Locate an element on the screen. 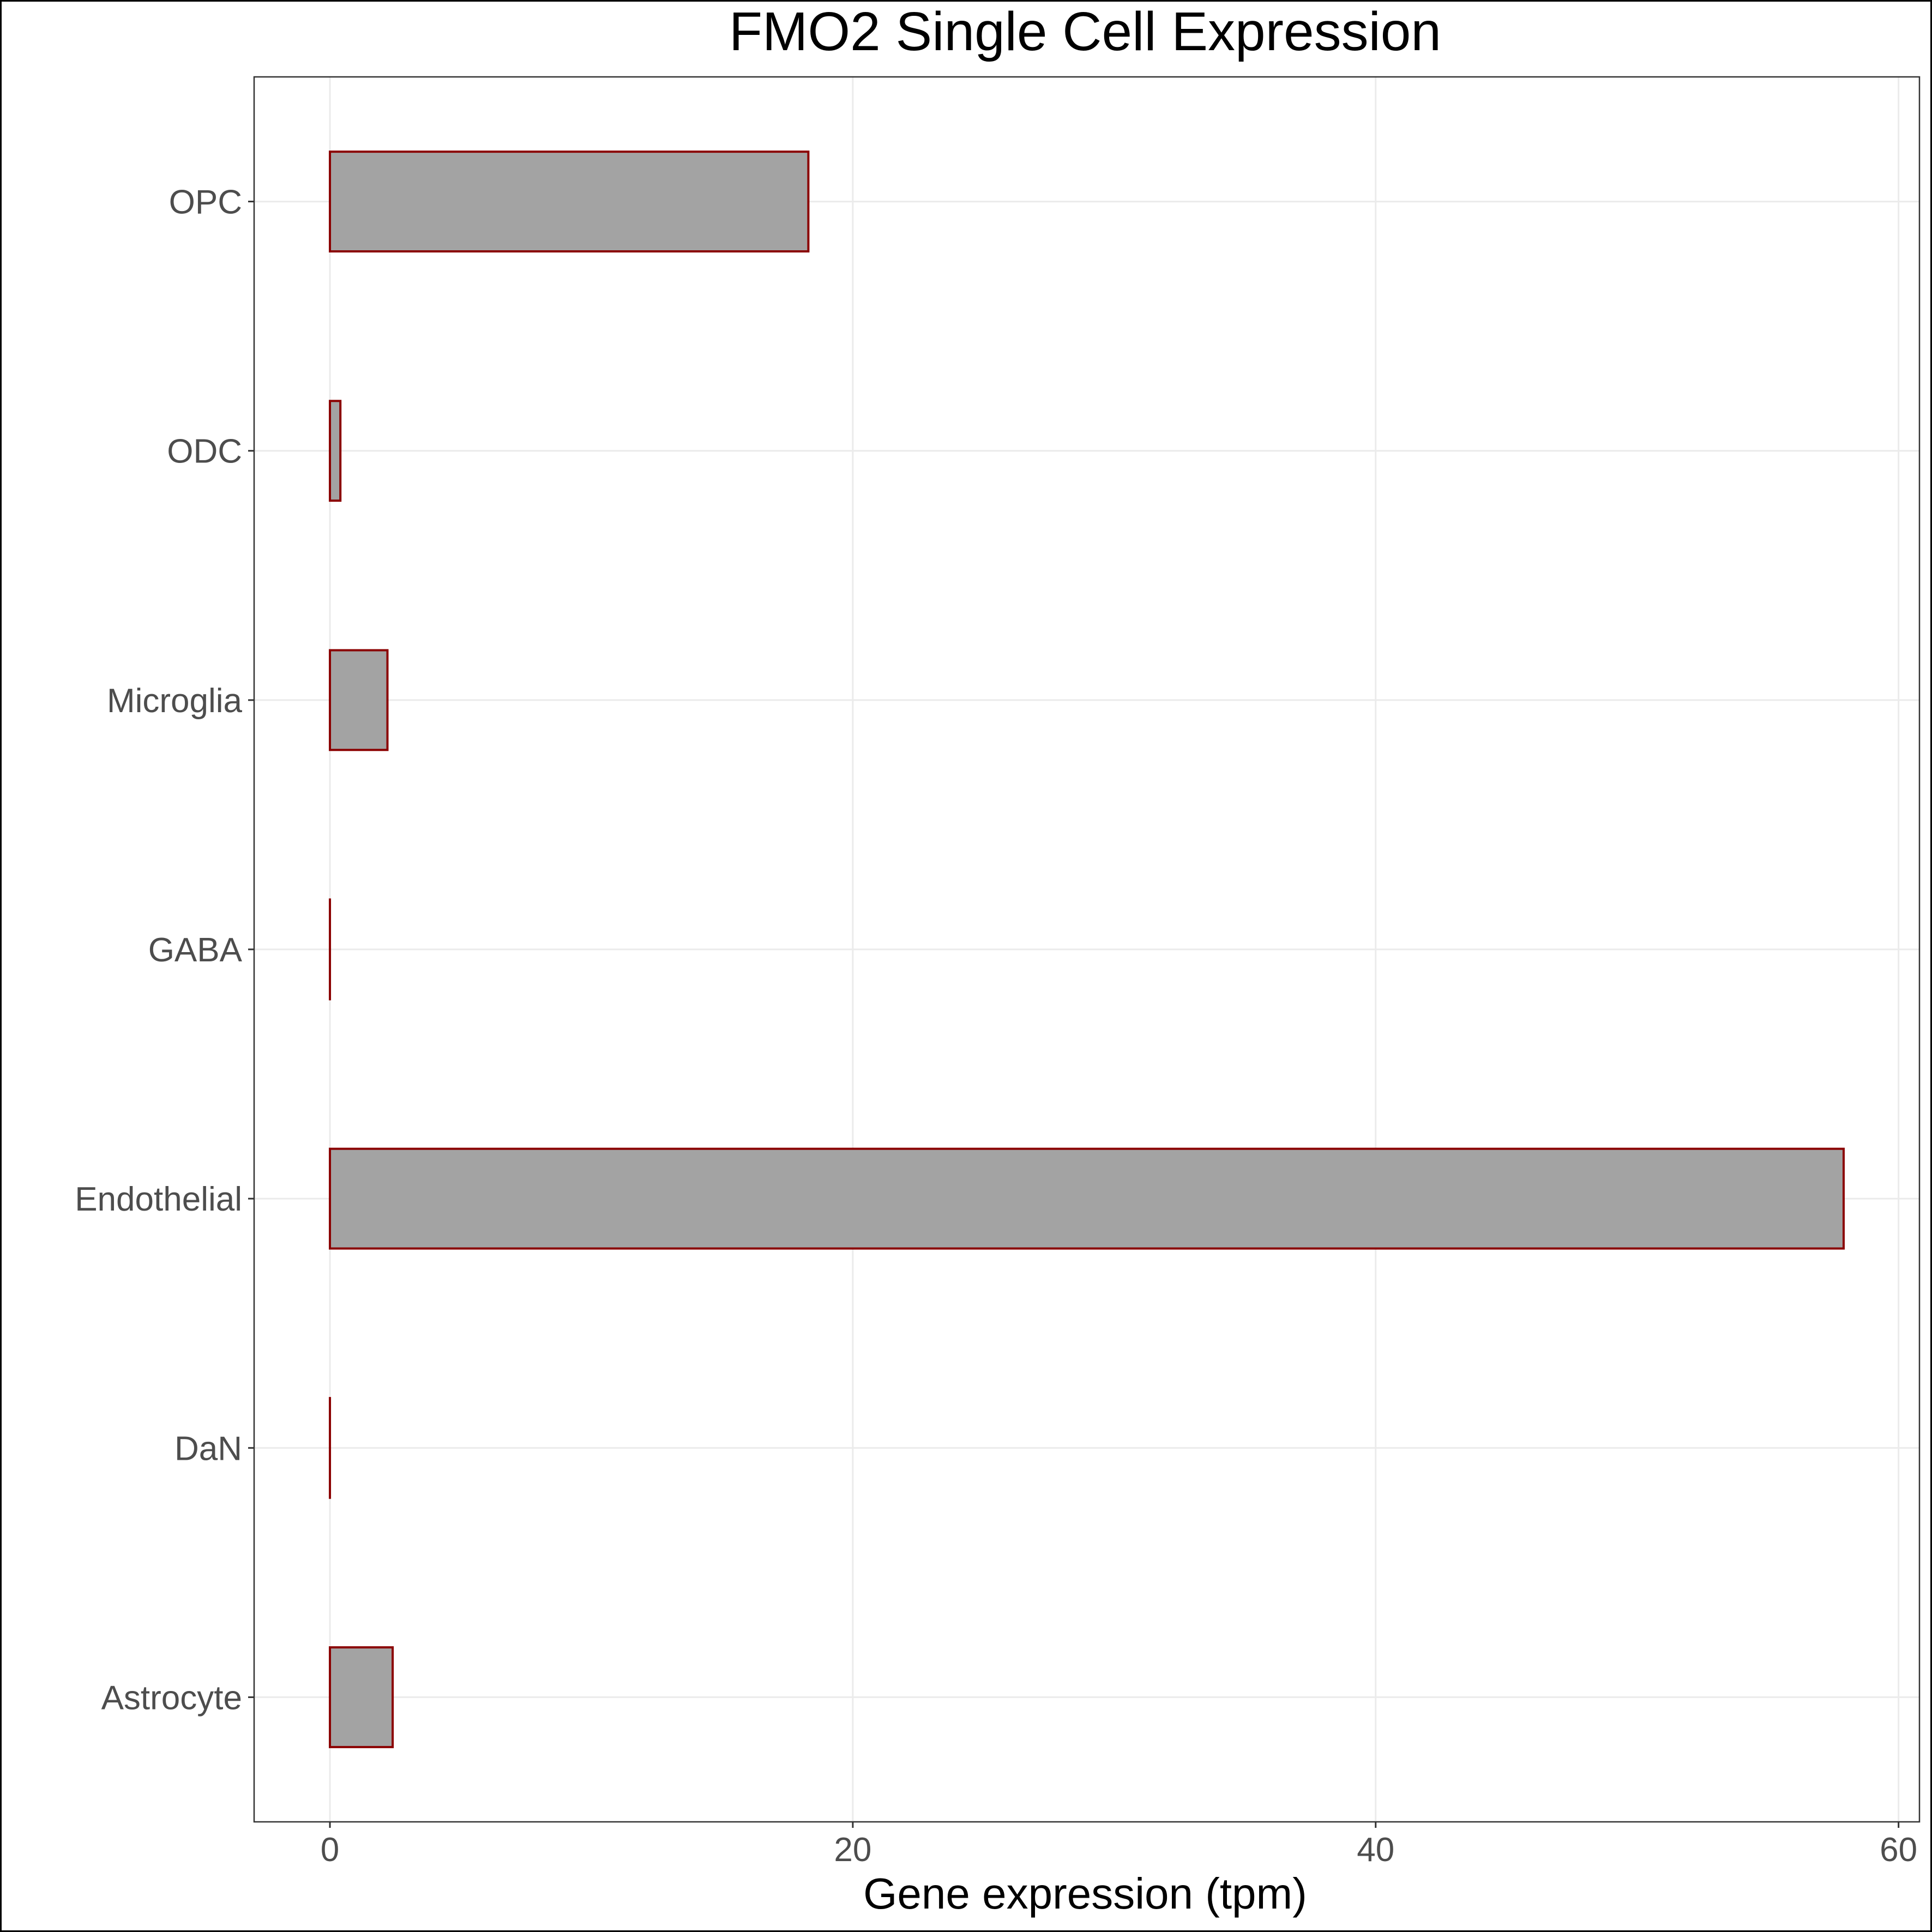 The width and height of the screenshot is (1932, 1932). y-tick-label: Microglia is located at coordinates (175, 701).